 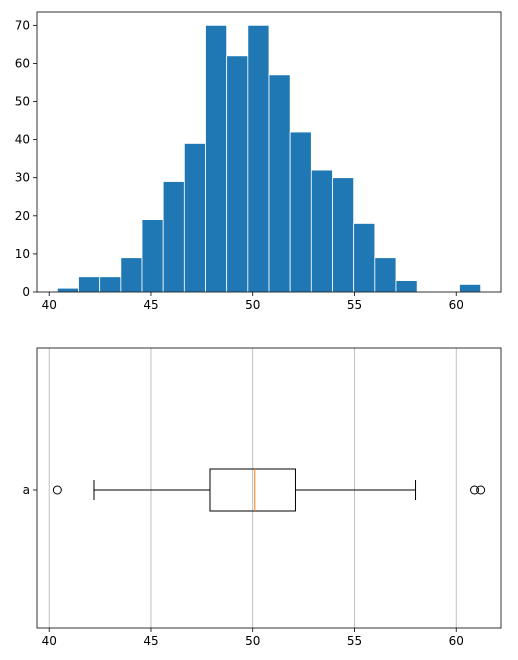 I want to click on histogram-y-tick-label: 20, so click(x=22, y=216).